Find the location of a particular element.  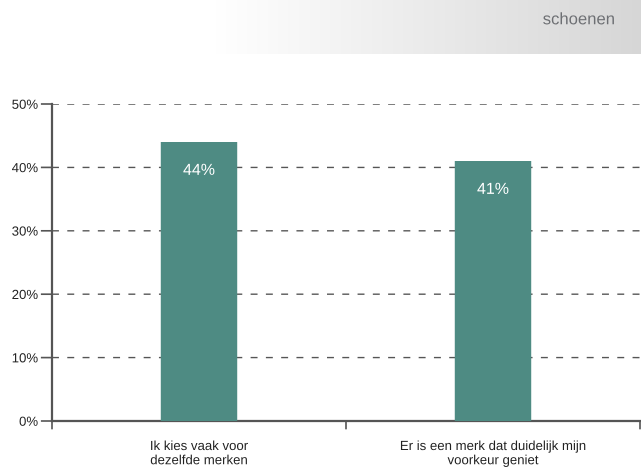

data-label: 41% is located at coordinates (492, 188).